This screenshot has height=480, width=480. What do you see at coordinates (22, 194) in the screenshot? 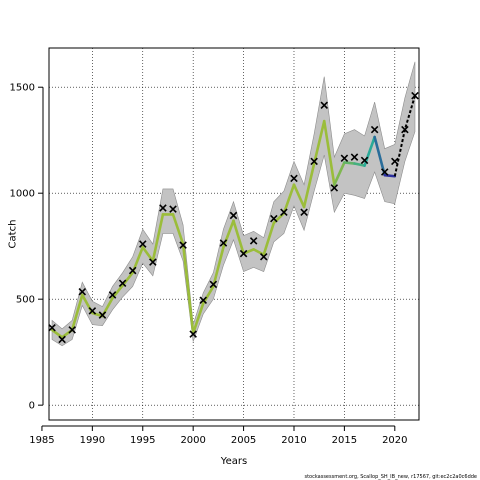
I see `y-tick-label: 1000` at bounding box center [22, 194].